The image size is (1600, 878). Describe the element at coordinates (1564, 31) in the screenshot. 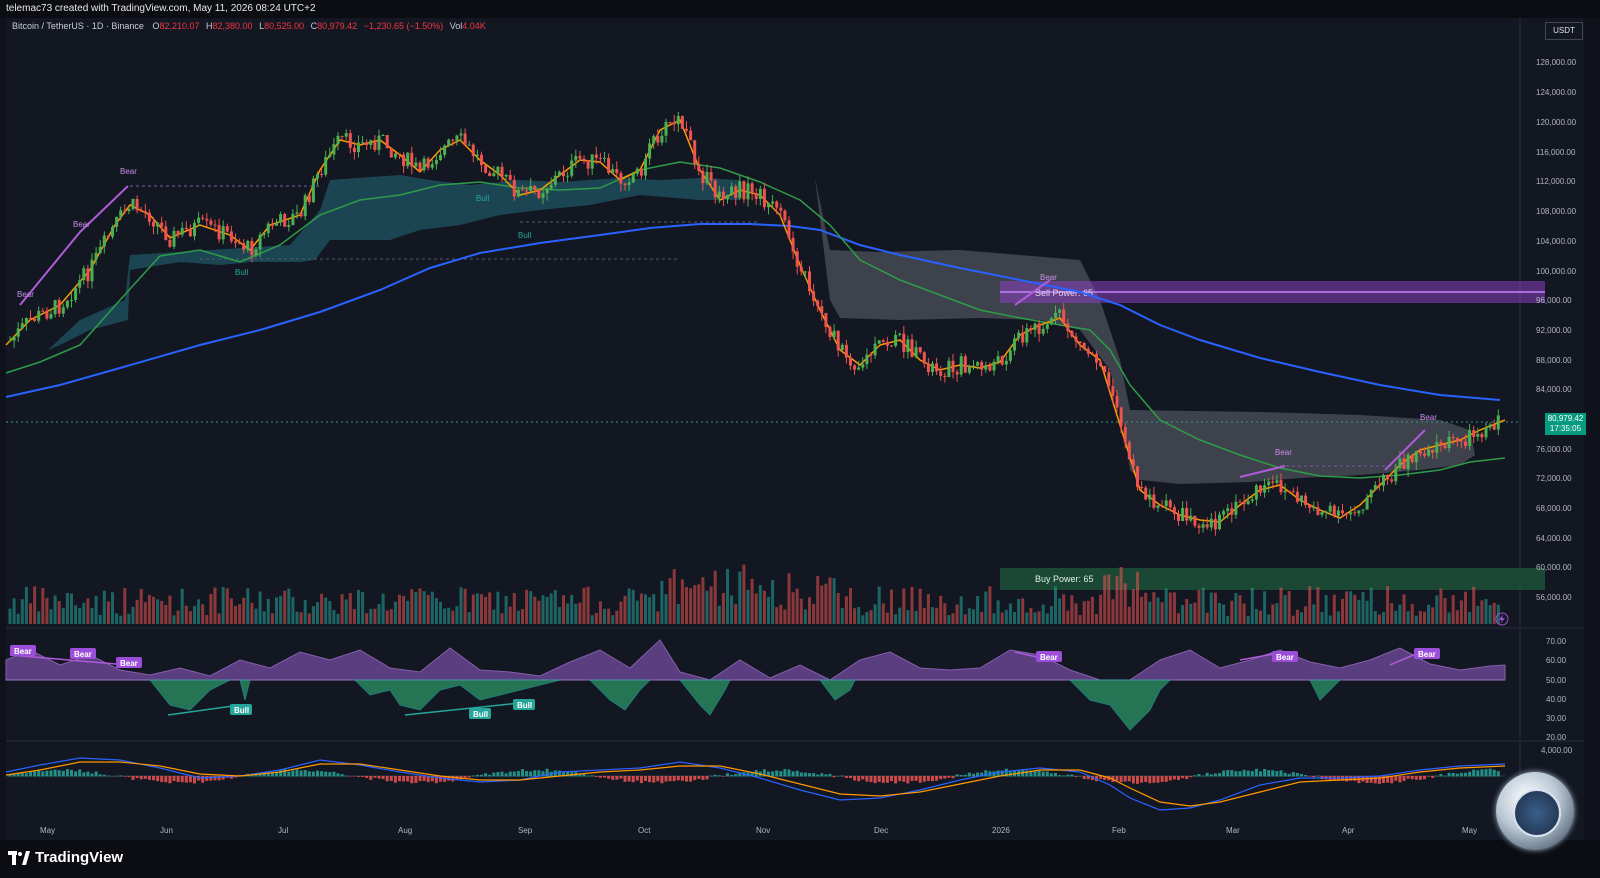

I see `currency-selector: USDT` at that location.